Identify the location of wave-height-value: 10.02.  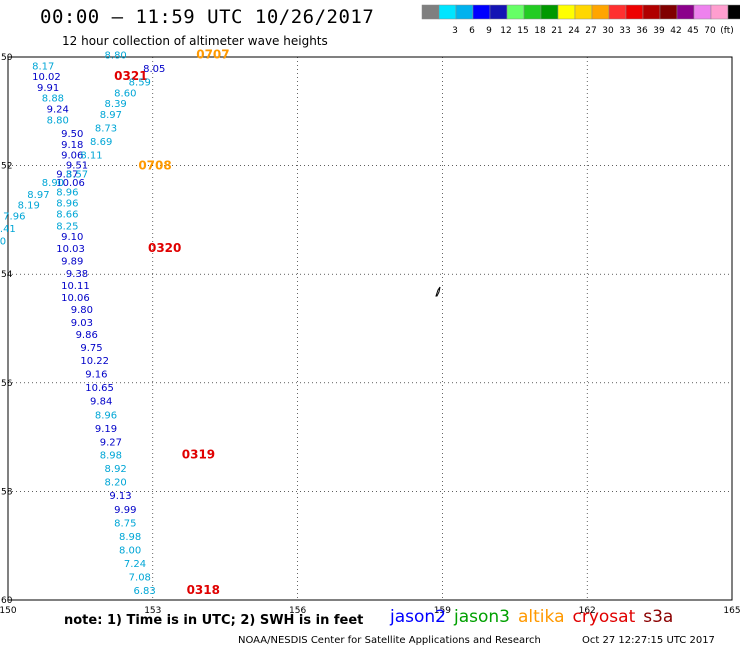
(46, 77).